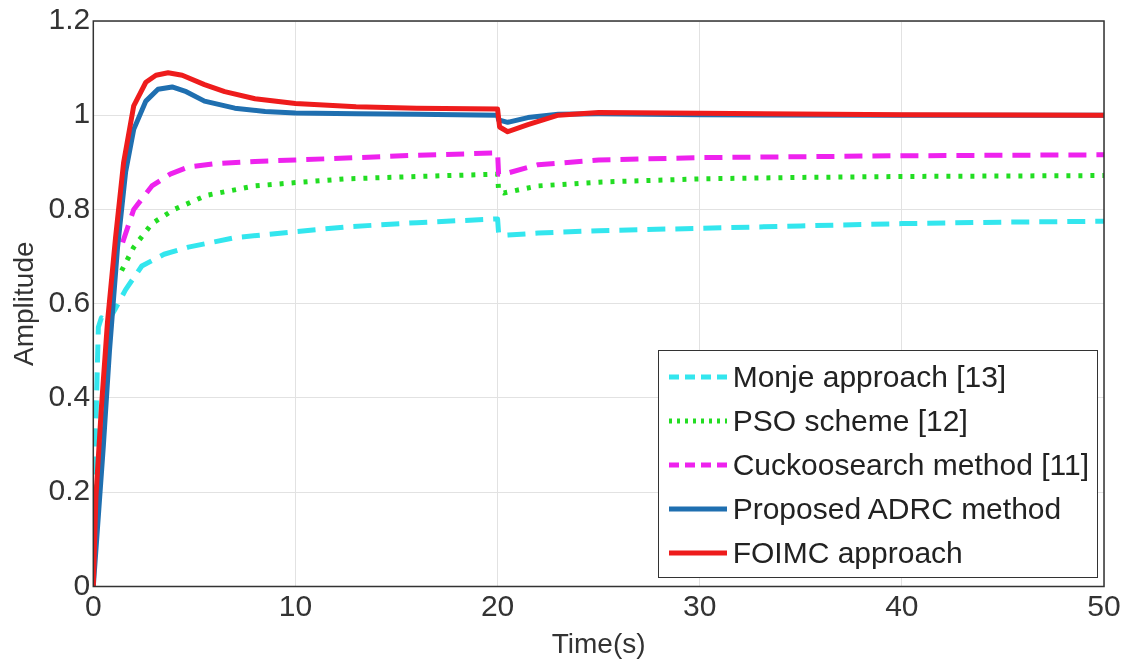 This screenshot has height=666, width=1134. What do you see at coordinates (69, 207) in the screenshot?
I see `y-tick-label: 0.8` at bounding box center [69, 207].